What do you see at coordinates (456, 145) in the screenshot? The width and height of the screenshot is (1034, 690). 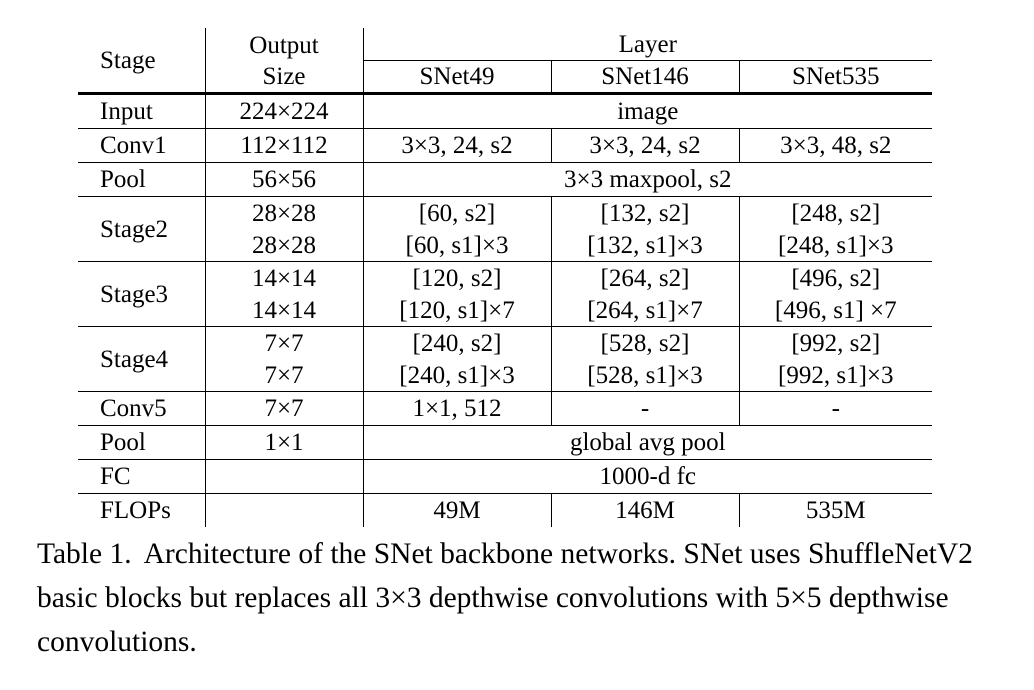 I see `layer-cell-snet49: 3×3, 24, s2` at bounding box center [456, 145].